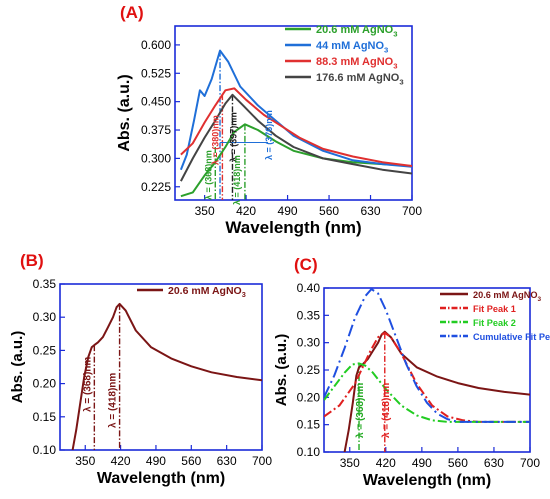  I want to click on legend-label: Fit Peak 1, so click(494, 309).